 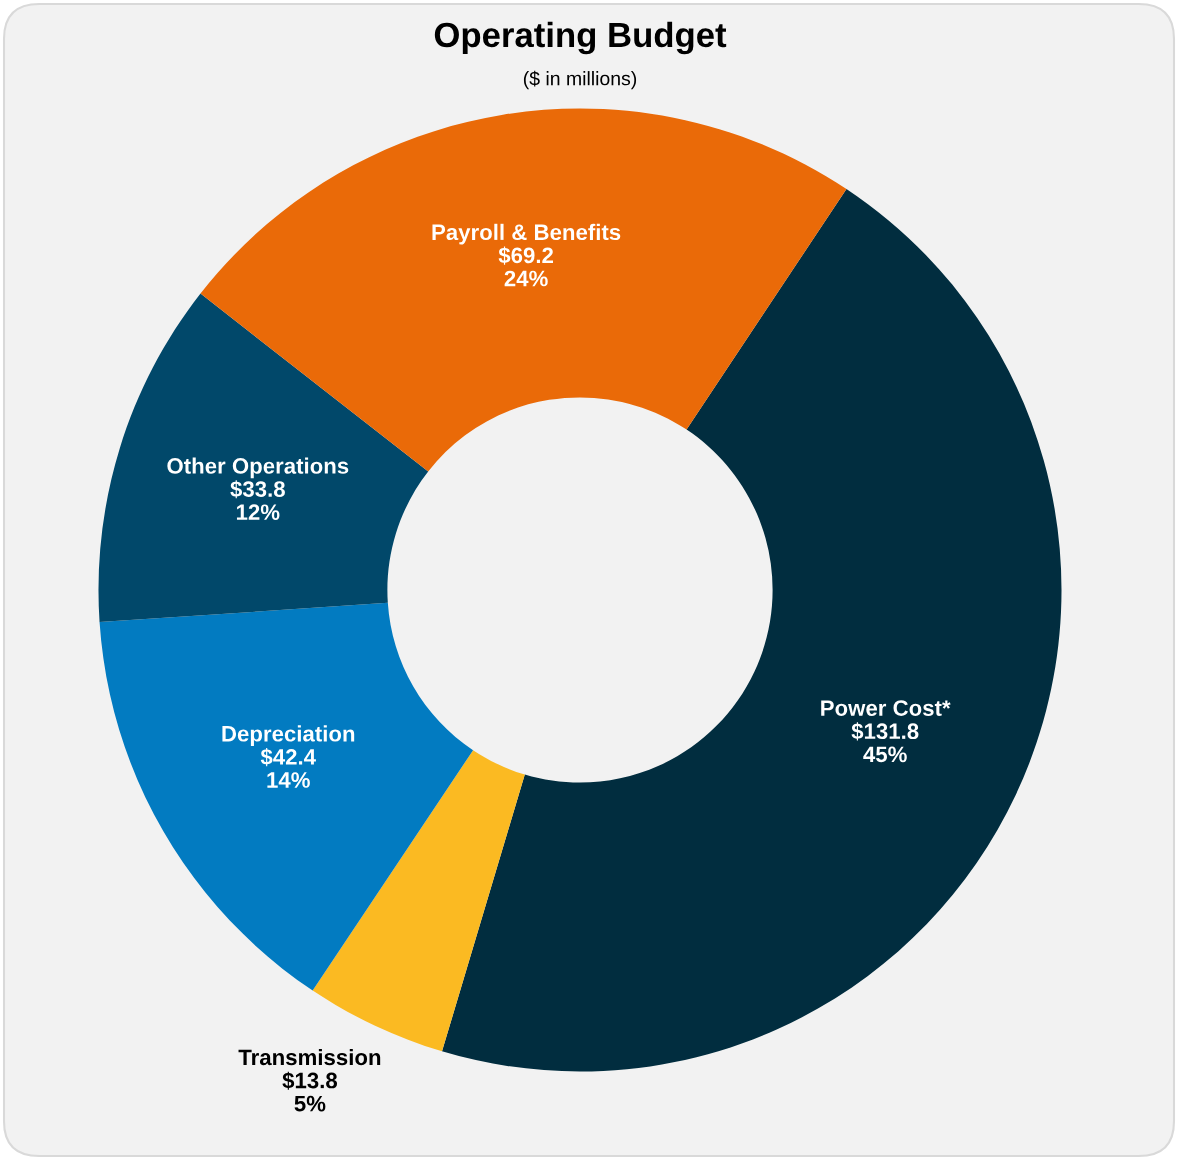 What do you see at coordinates (580, 38) in the screenshot?
I see `chart-title: Operating Budget` at bounding box center [580, 38].